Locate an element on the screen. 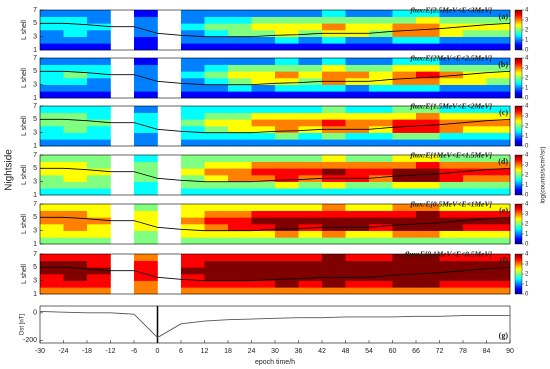 The width and height of the screenshot is (550, 369). colorbar-tick-label: 0 is located at coordinates (527, 196).